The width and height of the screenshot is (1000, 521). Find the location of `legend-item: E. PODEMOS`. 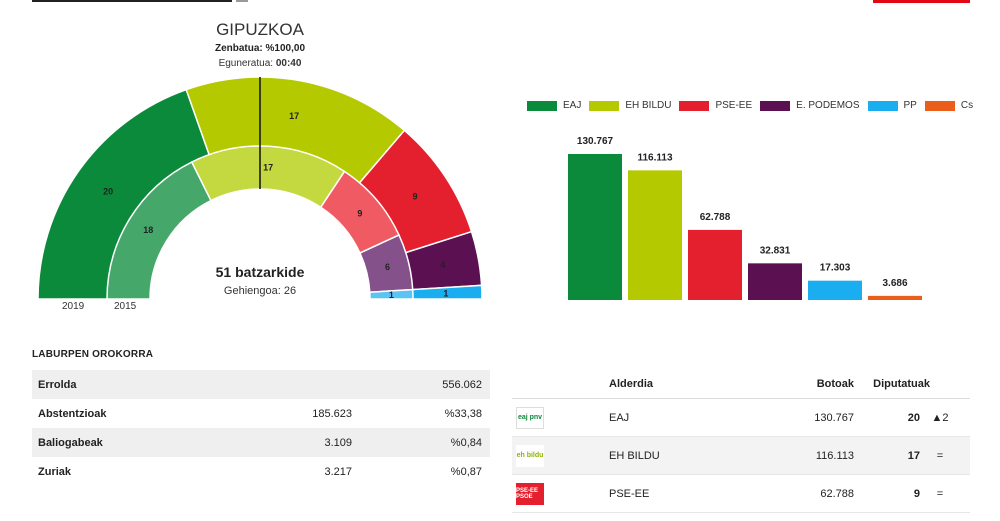

legend-item: E. PODEMOS is located at coordinates (810, 105).